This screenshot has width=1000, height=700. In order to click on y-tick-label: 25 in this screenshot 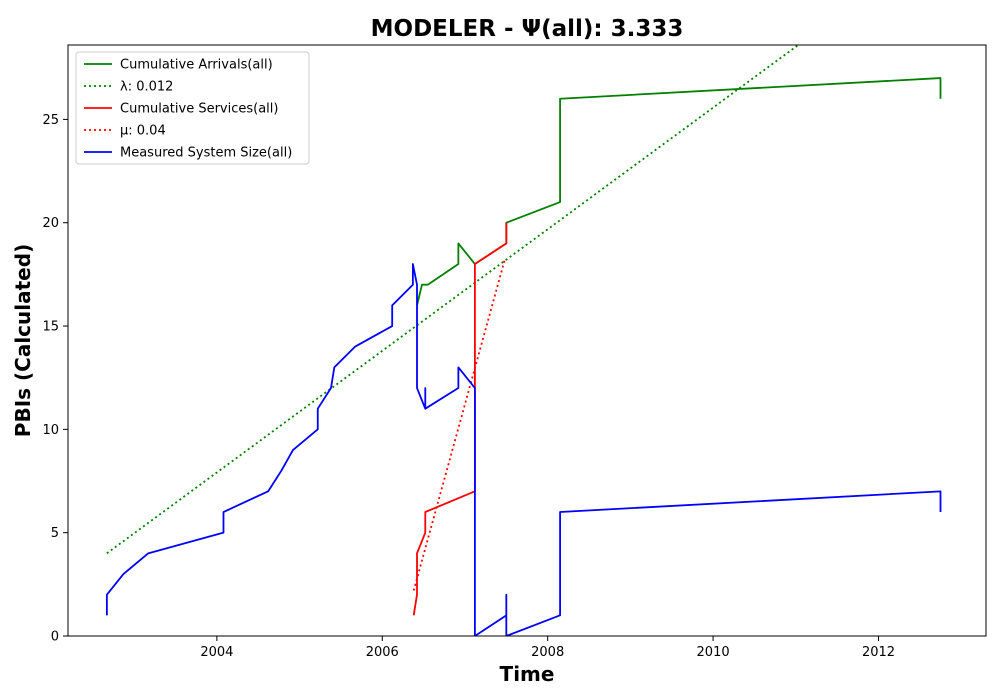, I will do `click(50, 120)`.